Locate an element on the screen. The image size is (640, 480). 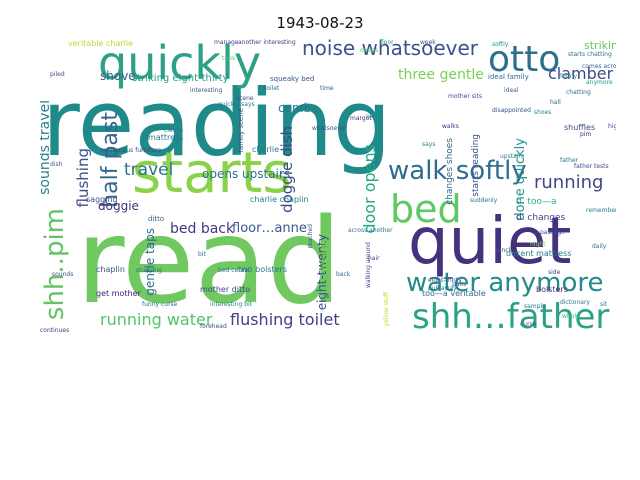
cloud-word: half past is located at coordinates (110, 160).